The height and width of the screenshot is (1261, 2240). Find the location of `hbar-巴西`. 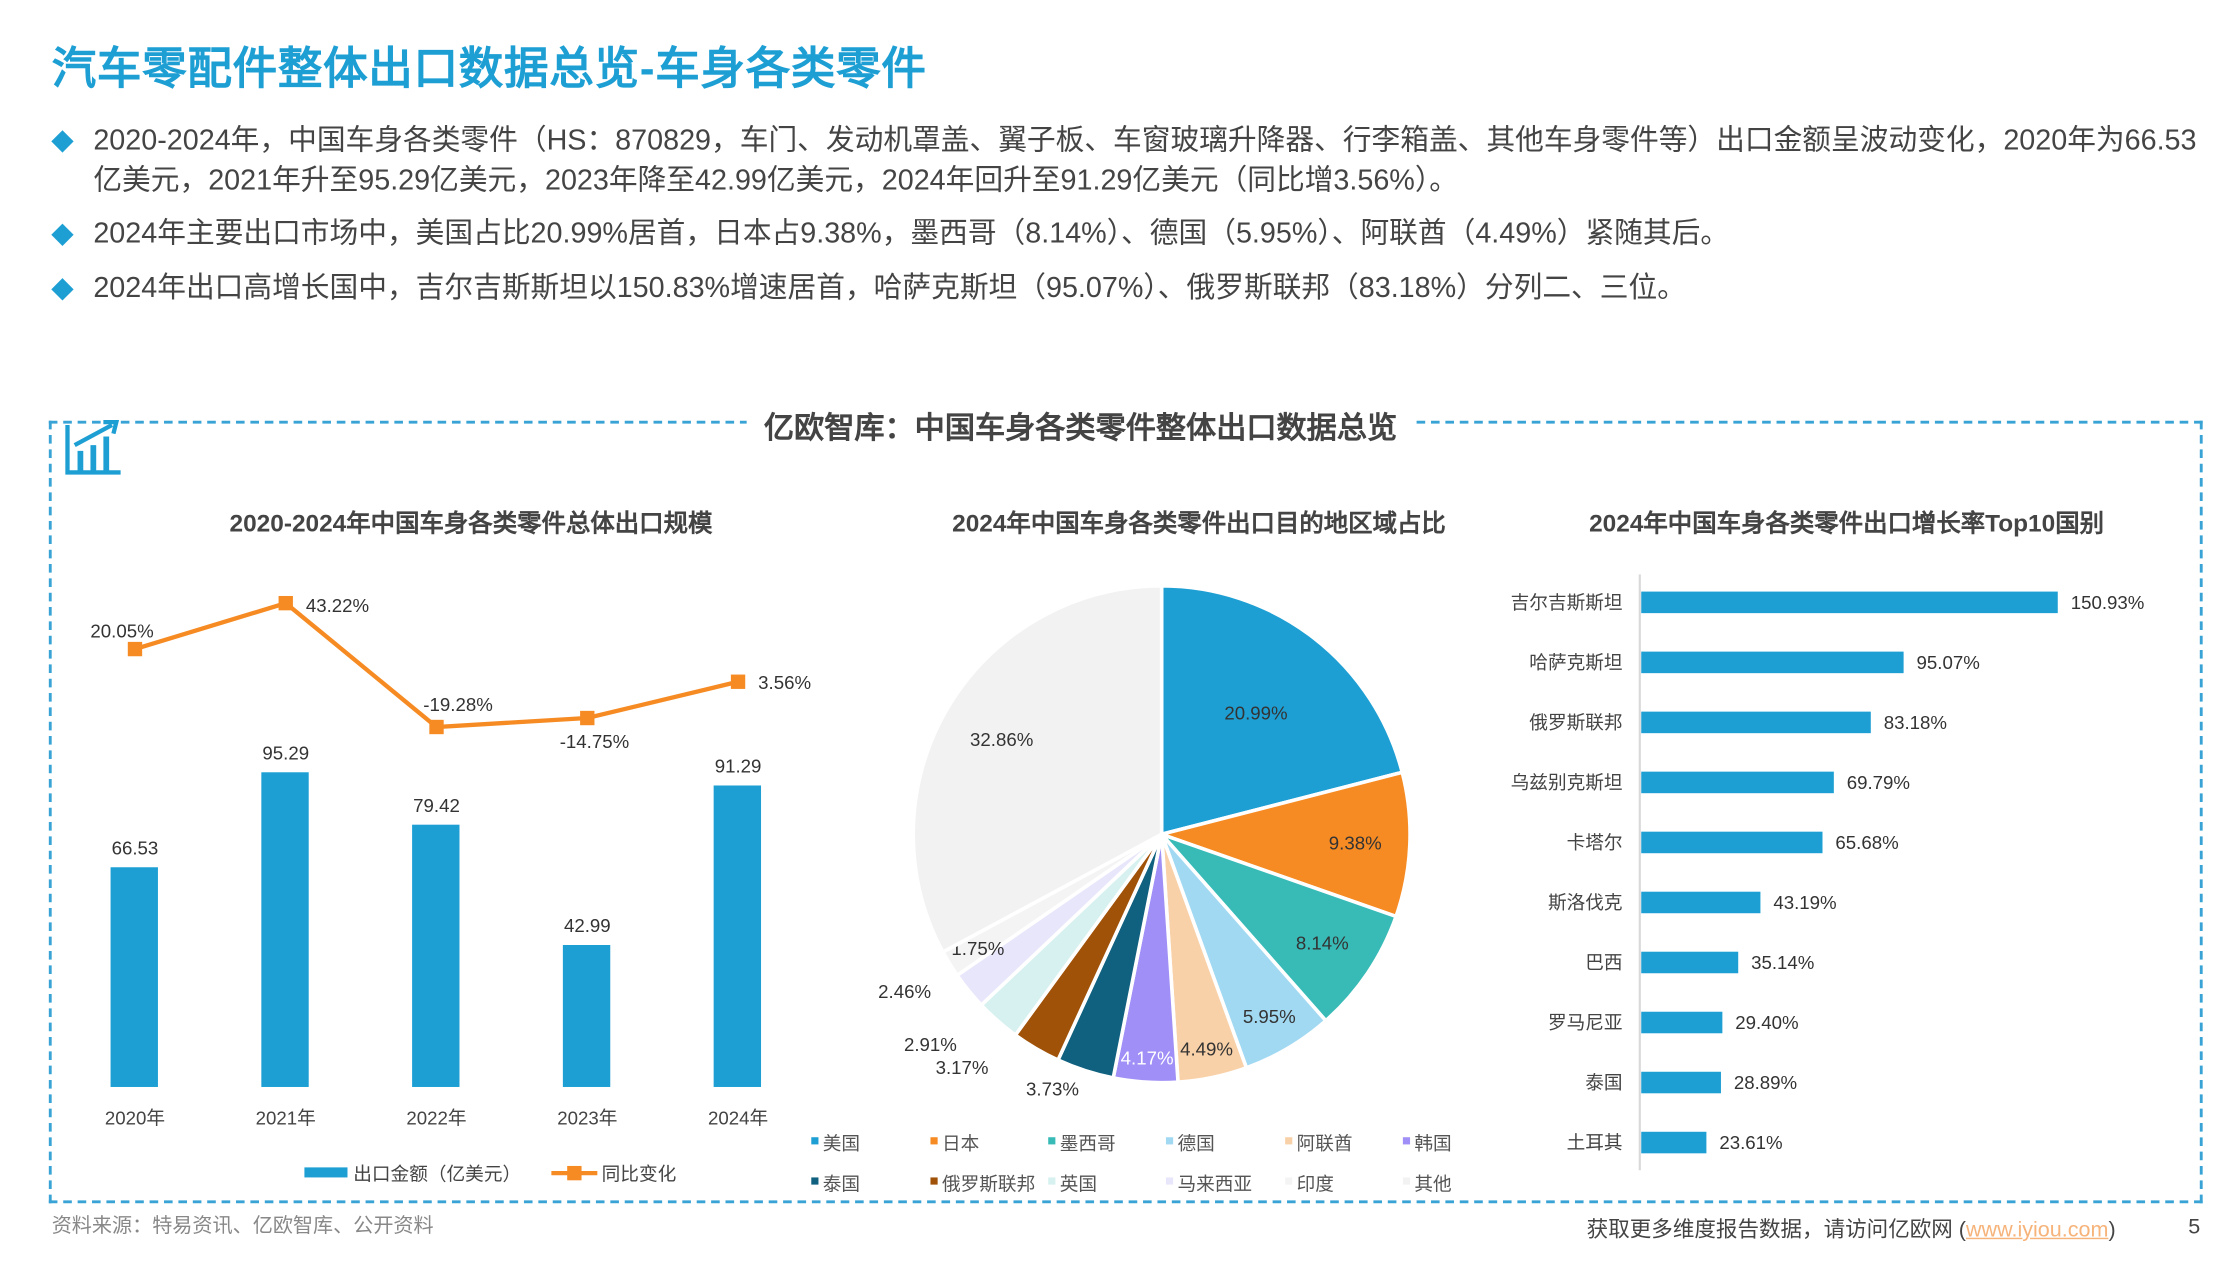

hbar-巴西 is located at coordinates (1690, 962).